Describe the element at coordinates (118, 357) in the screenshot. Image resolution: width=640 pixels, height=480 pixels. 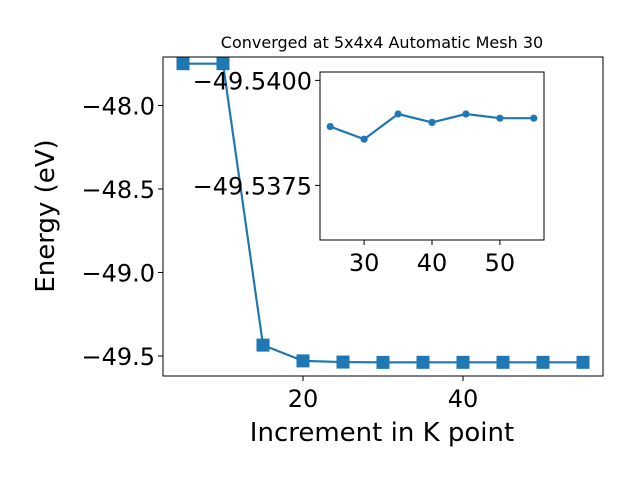
I see `y-tick-label: −49.5` at that location.